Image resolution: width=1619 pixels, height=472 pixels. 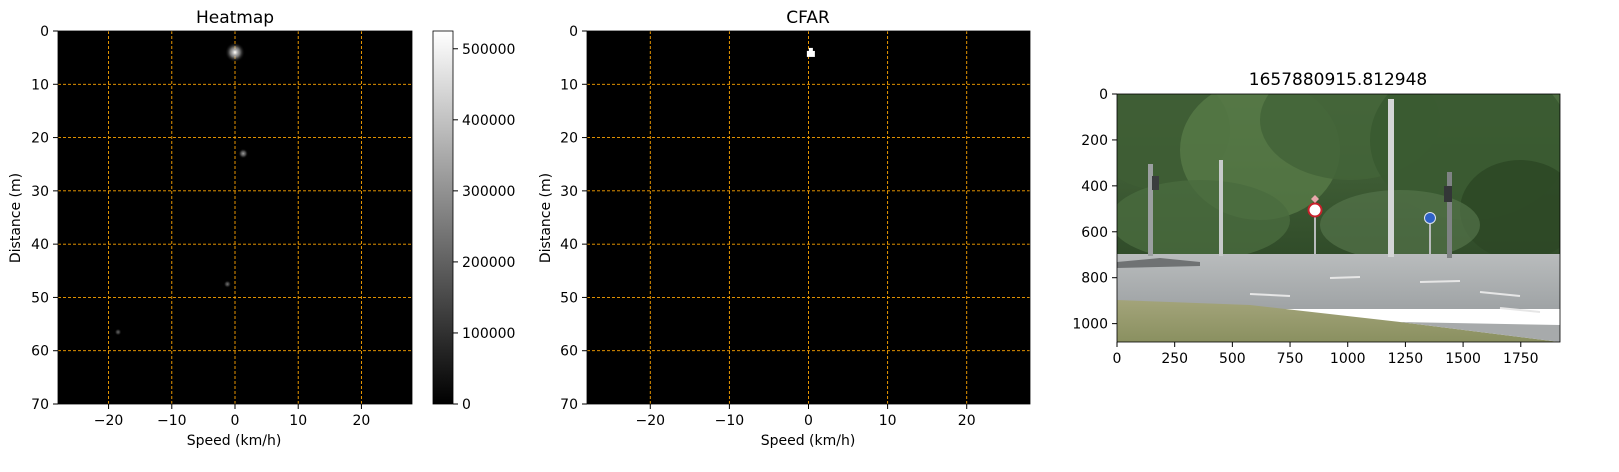 What do you see at coordinates (235, 18) in the screenshot?
I see `heatmap-title: Heatmap` at bounding box center [235, 18].